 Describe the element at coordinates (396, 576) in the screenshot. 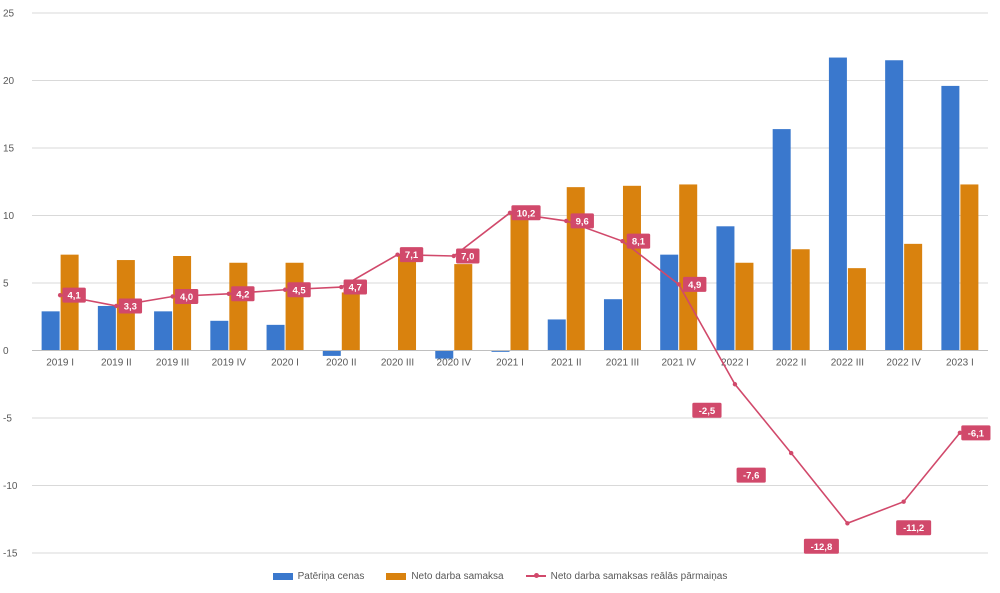

I see `legend-swatch-net-wage` at that location.